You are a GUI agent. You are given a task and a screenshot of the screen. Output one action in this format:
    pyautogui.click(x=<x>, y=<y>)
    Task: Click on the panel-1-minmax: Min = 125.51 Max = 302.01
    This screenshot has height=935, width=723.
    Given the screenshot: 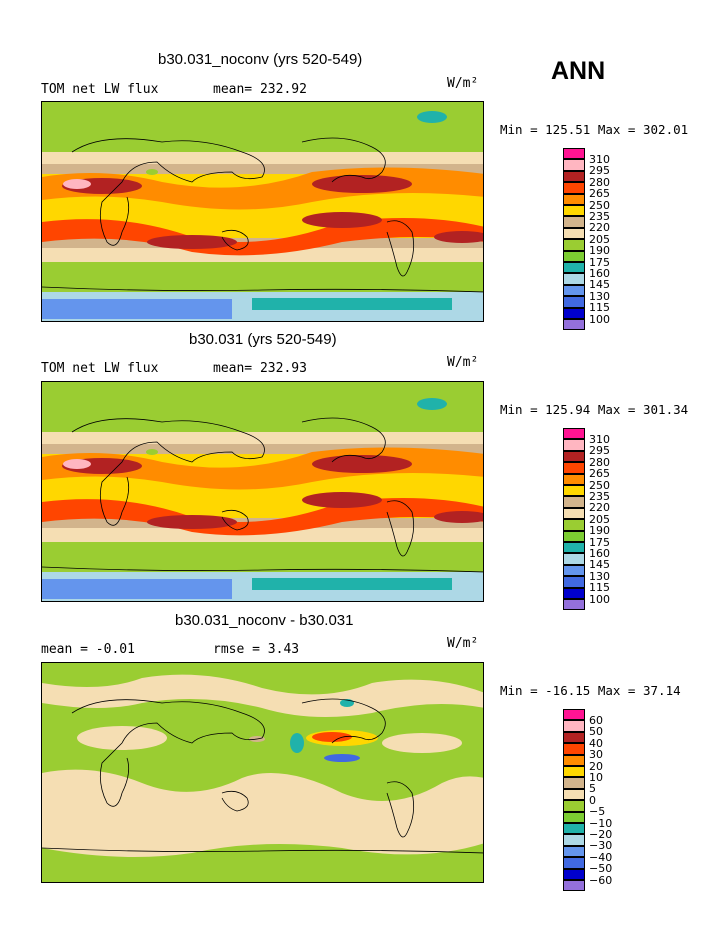 What is the action you would take?
    pyautogui.click(x=594, y=129)
    